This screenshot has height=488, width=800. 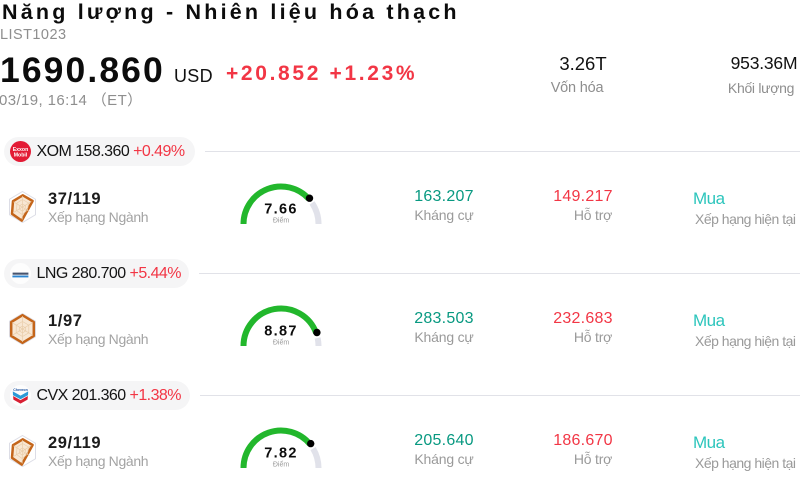 What do you see at coordinates (20, 390) in the screenshot?
I see `svg-text: Chevron` at bounding box center [20, 390].